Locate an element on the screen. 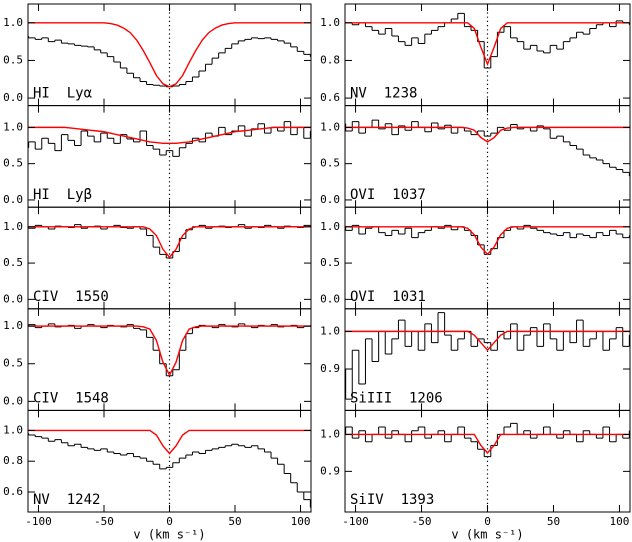 The image size is (632, 542). panel: 0.0 0.5 1.0 OVI 1037 is located at coordinates (475, 156).